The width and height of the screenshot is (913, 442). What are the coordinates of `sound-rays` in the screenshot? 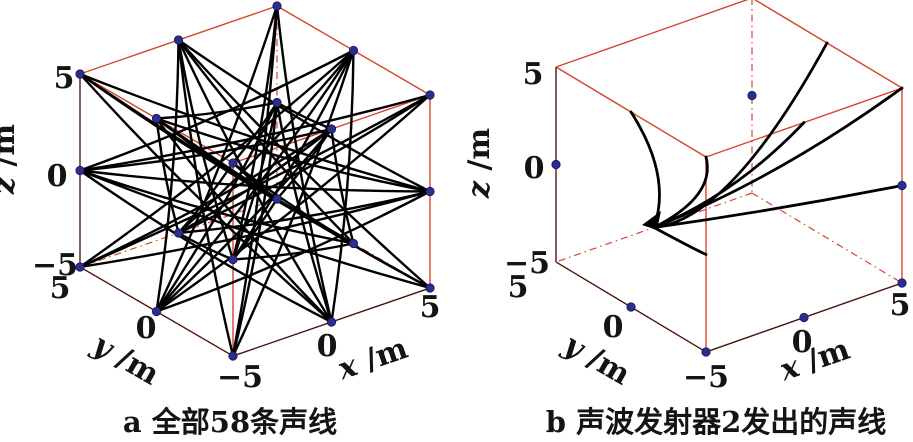 It's located at (766, 148).